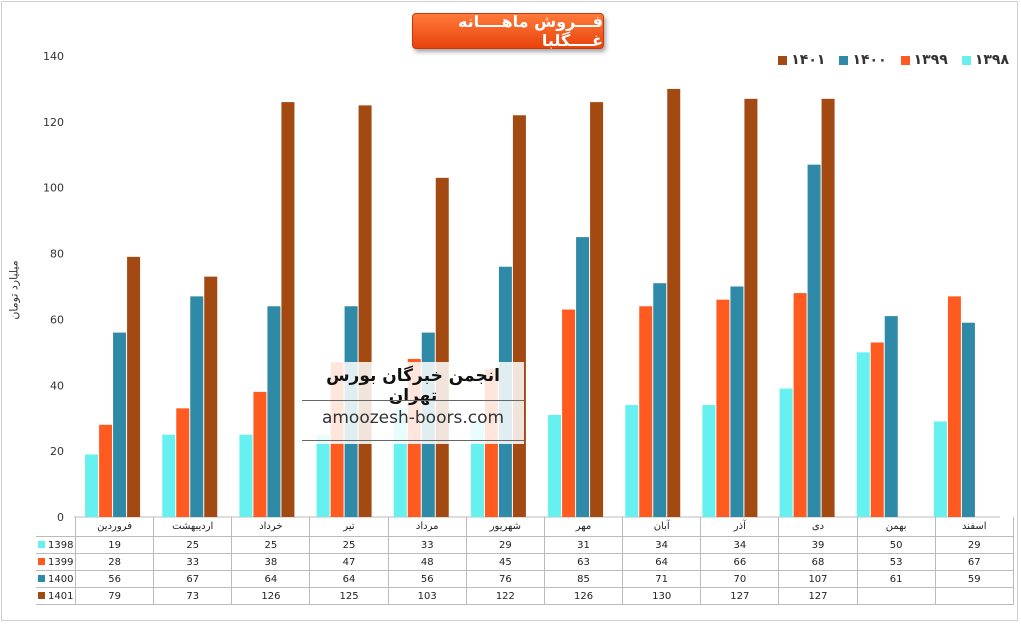 Image resolution: width=1021 pixels, height=624 pixels. I want to click on table-cell: 79, so click(114, 596).